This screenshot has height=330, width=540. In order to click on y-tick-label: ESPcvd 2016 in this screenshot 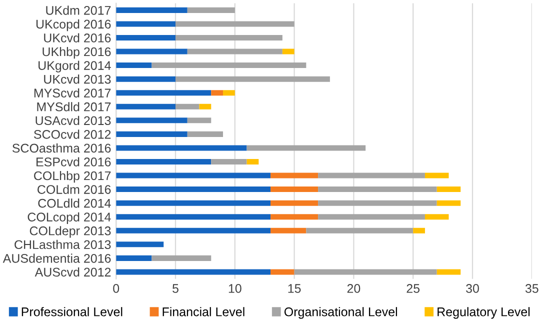, I will do `click(73, 161)`.